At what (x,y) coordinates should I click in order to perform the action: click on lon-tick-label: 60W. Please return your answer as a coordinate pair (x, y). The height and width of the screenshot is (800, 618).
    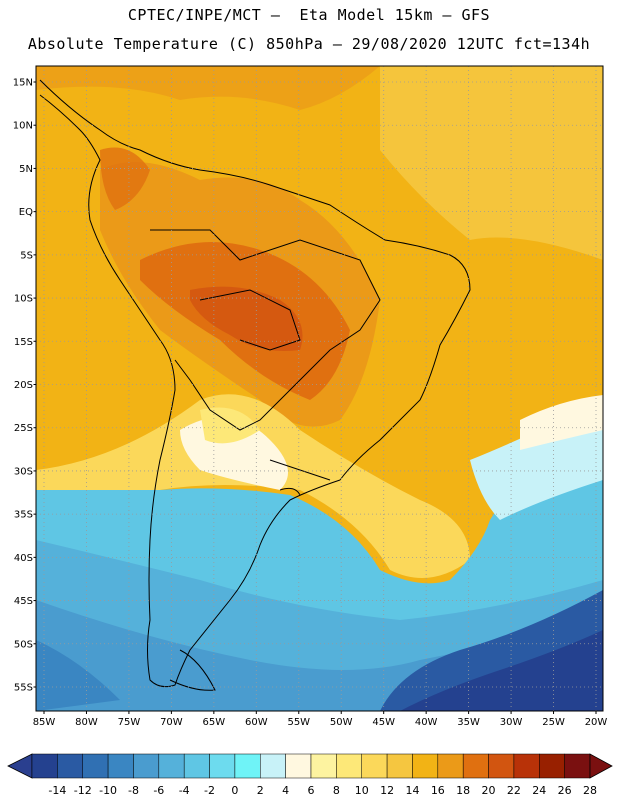
    Looking at the image, I should click on (256, 722).